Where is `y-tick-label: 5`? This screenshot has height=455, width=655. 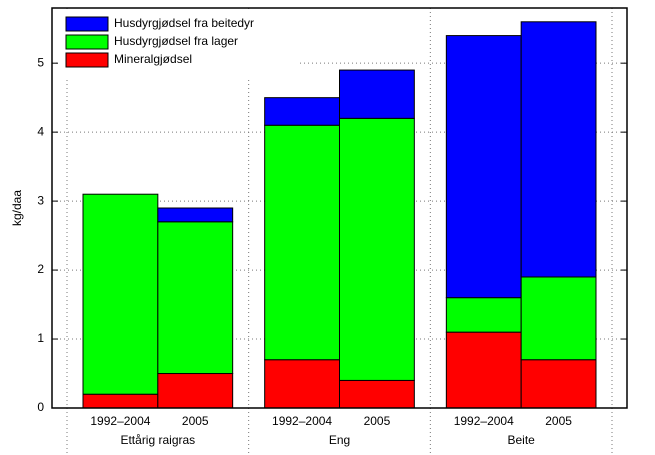
y-tick-label: 5 is located at coordinates (40, 62).